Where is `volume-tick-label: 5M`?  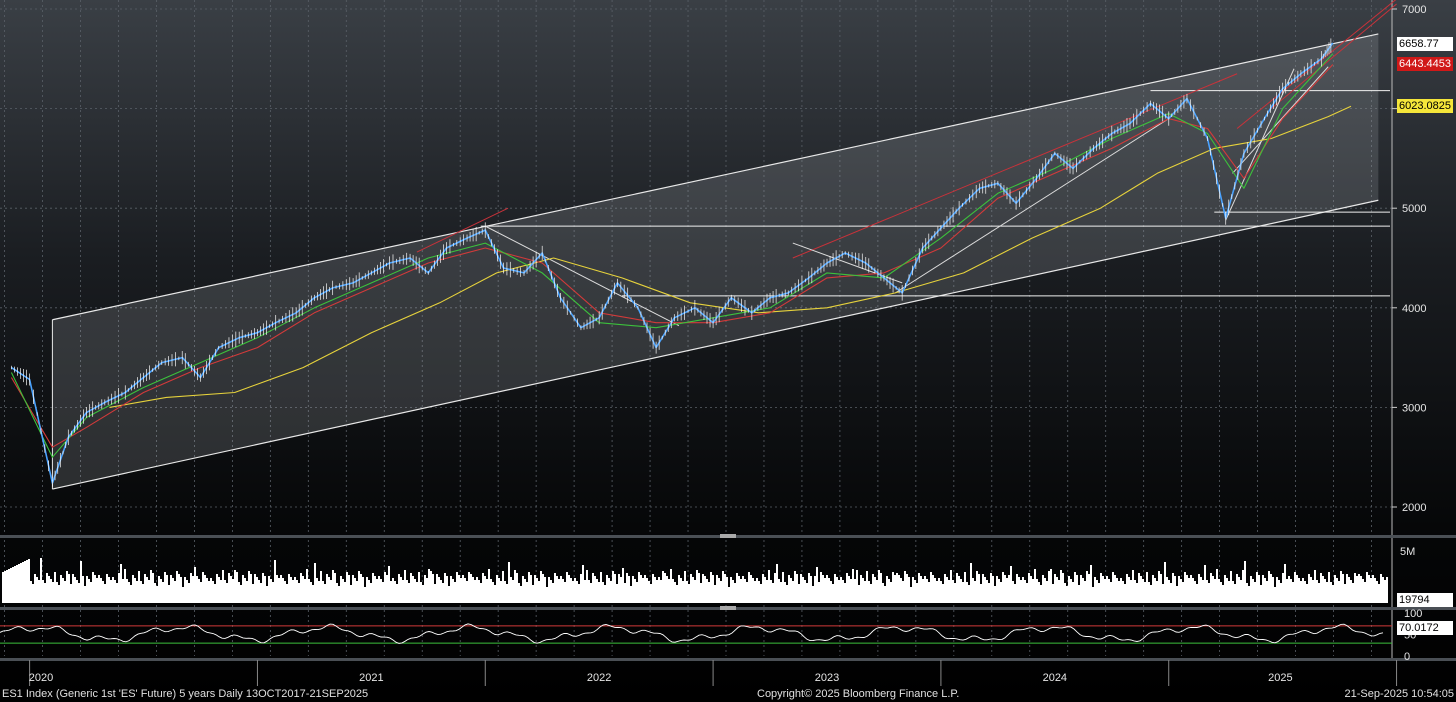
volume-tick-label: 5M is located at coordinates (1407, 552).